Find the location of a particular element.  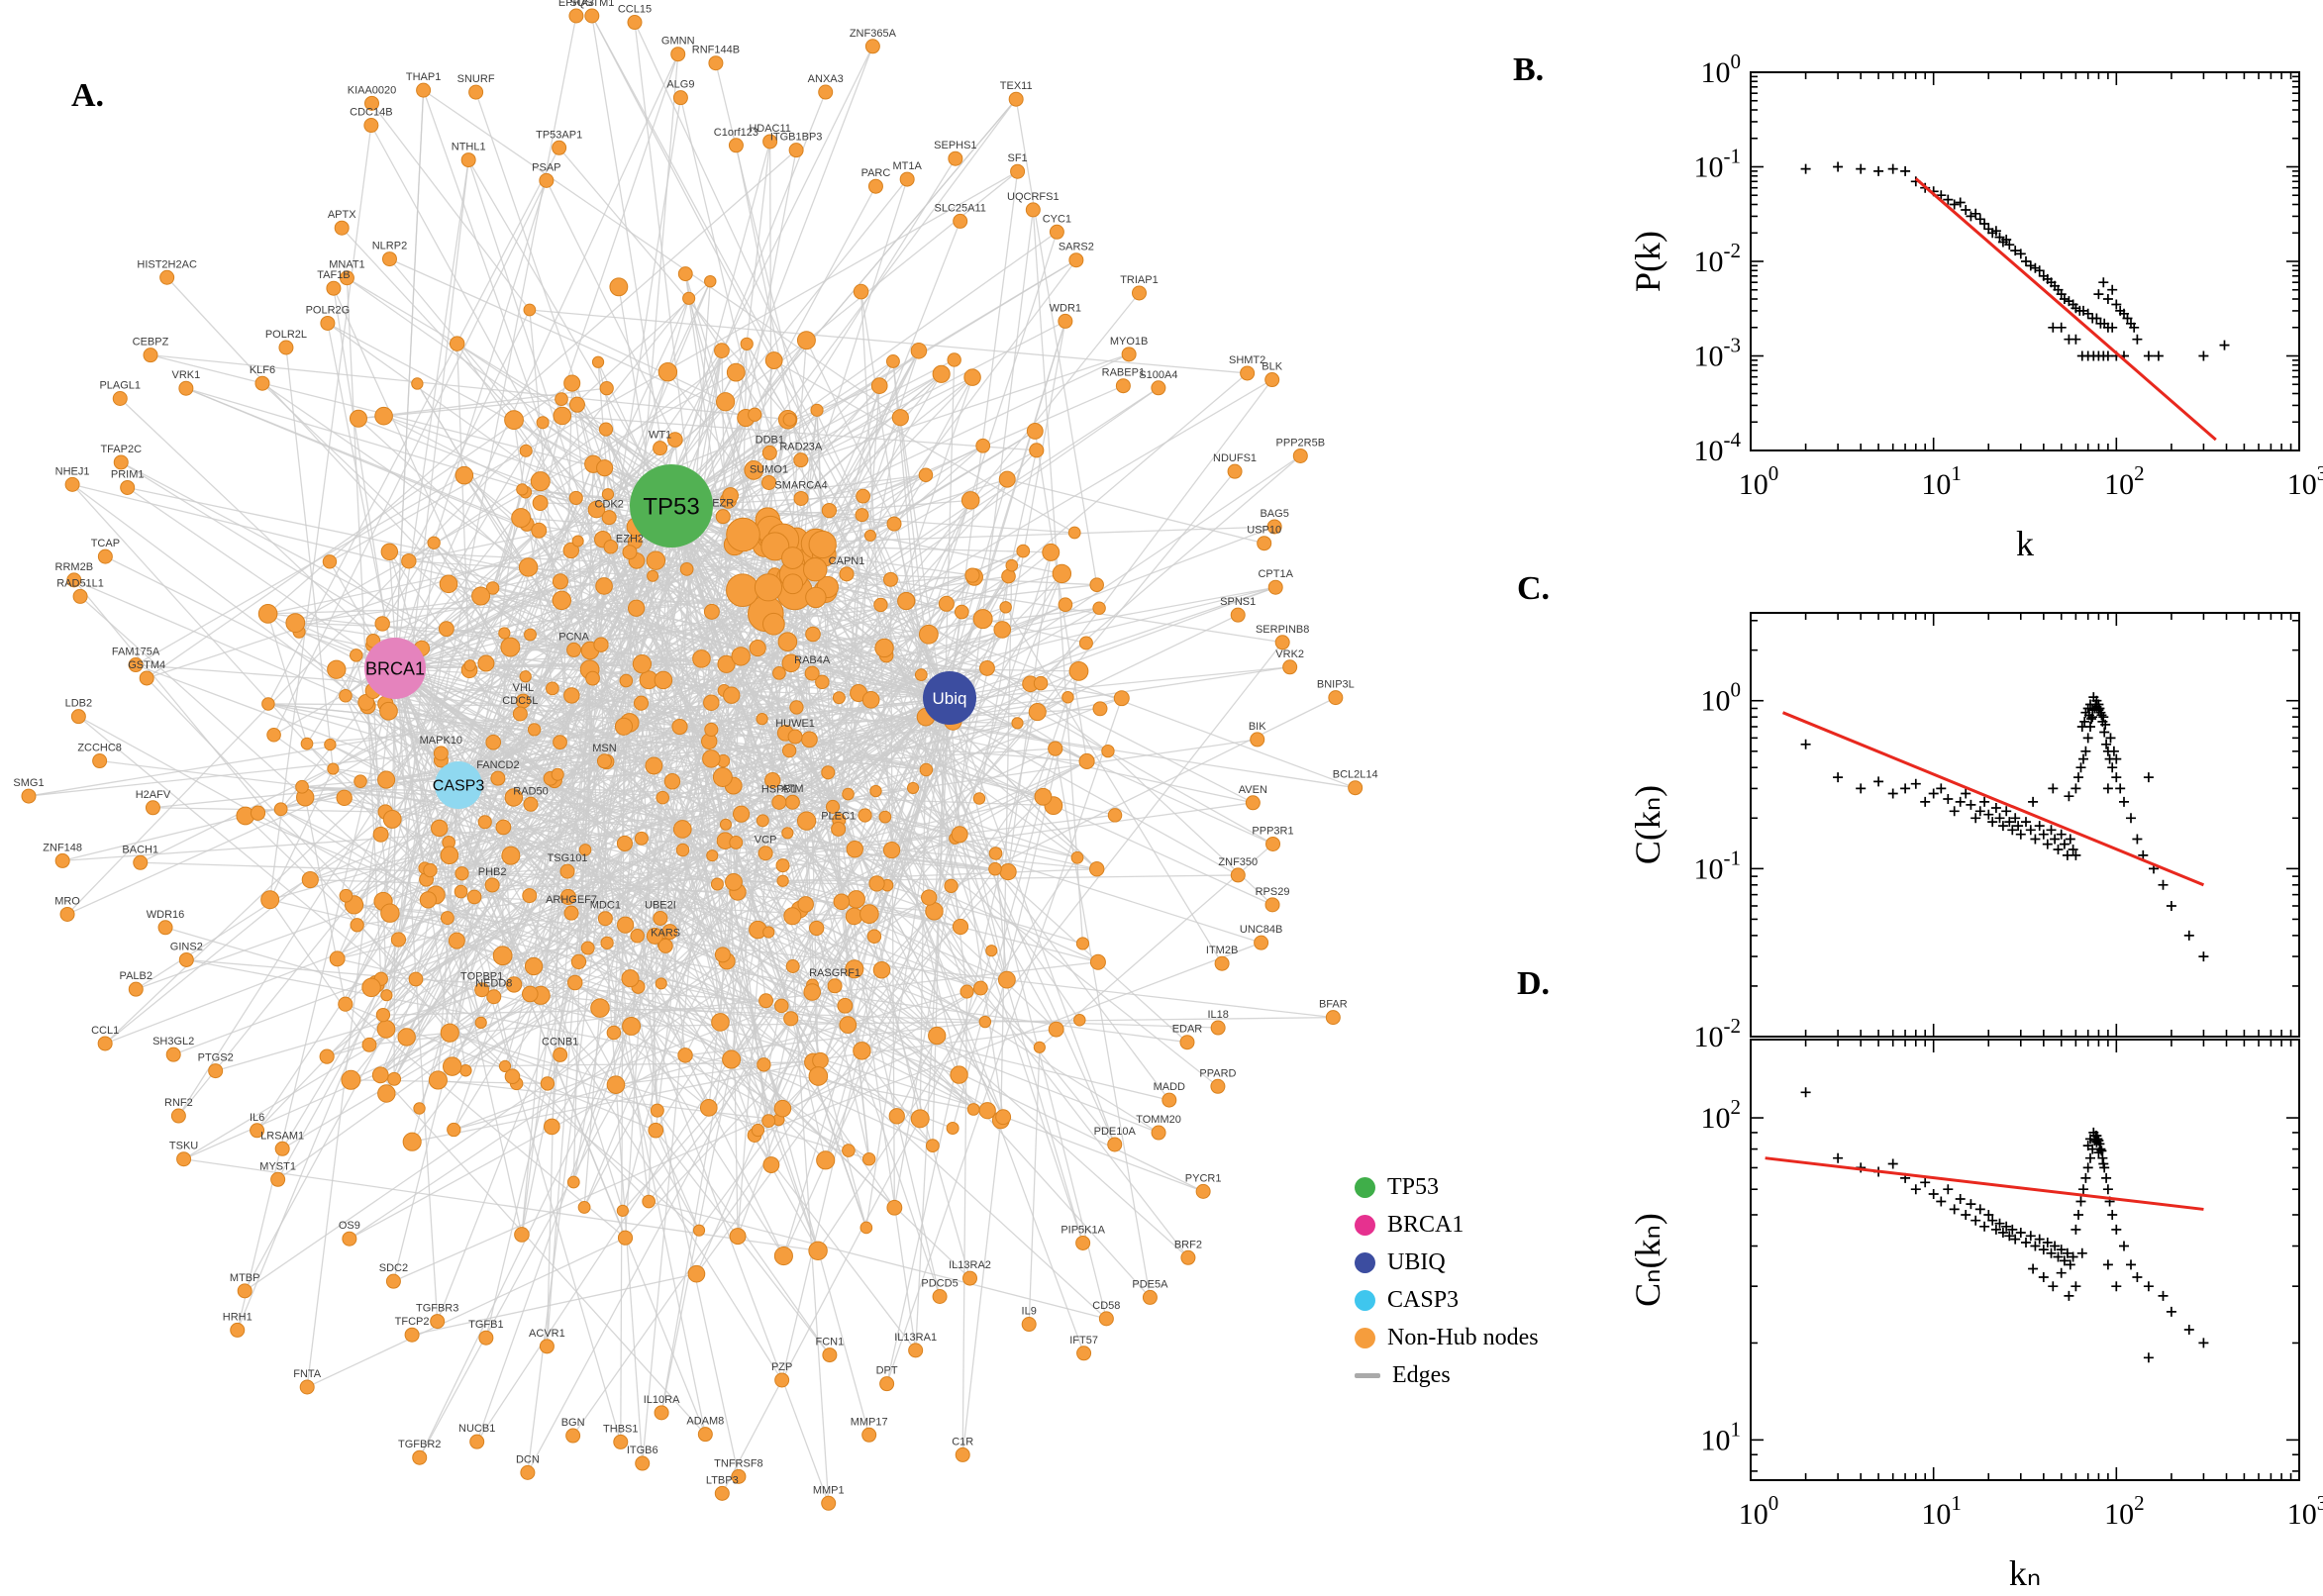

panel-letter-c: C. is located at coordinates (1534, 588).